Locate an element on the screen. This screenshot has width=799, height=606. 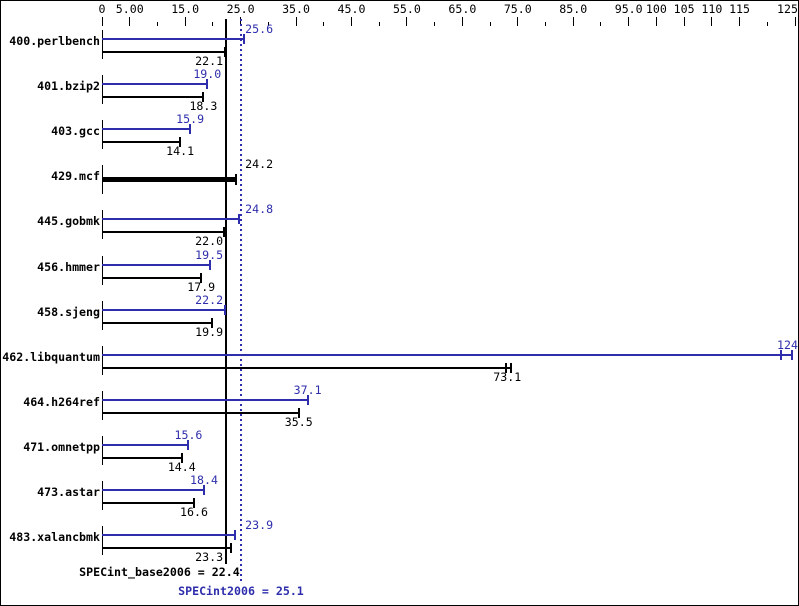
base-value-label: 14.4 is located at coordinates (181, 467).